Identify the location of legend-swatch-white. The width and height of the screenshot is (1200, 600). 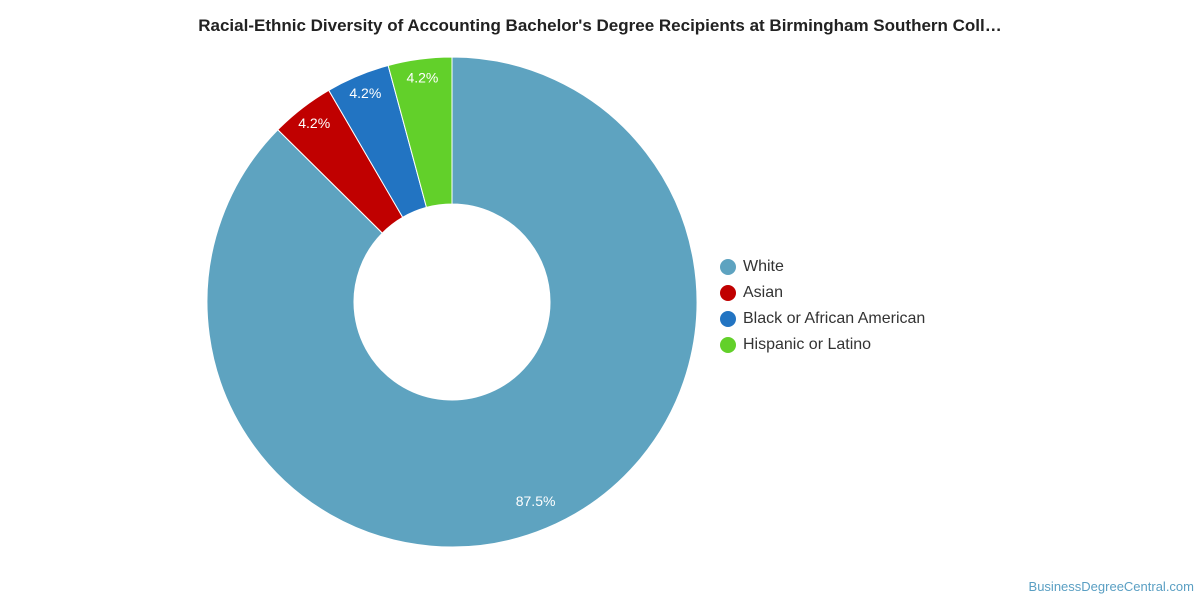
(728, 267).